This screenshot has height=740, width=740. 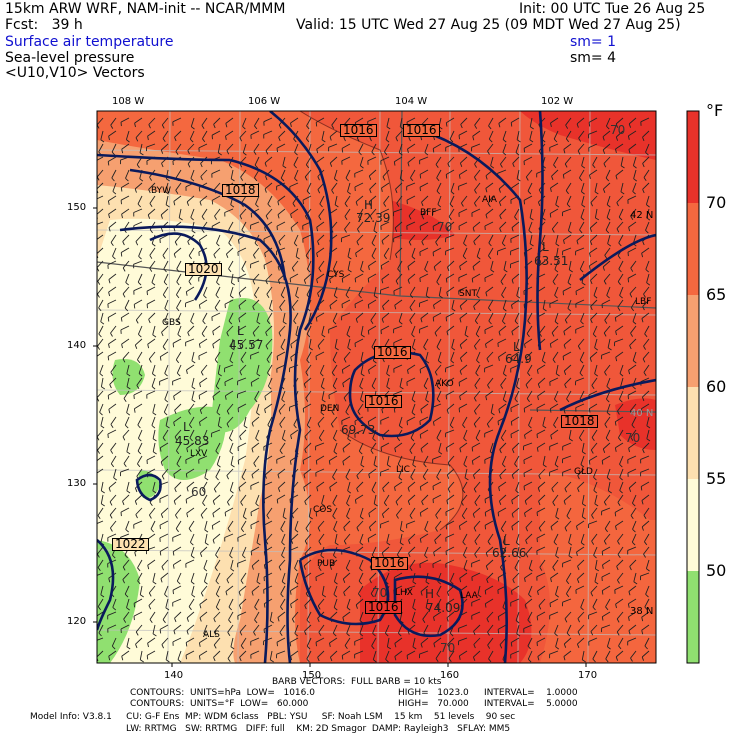 What do you see at coordinates (392, 352) in the screenshot?
I see `pressure-label: 1016` at bounding box center [392, 352].